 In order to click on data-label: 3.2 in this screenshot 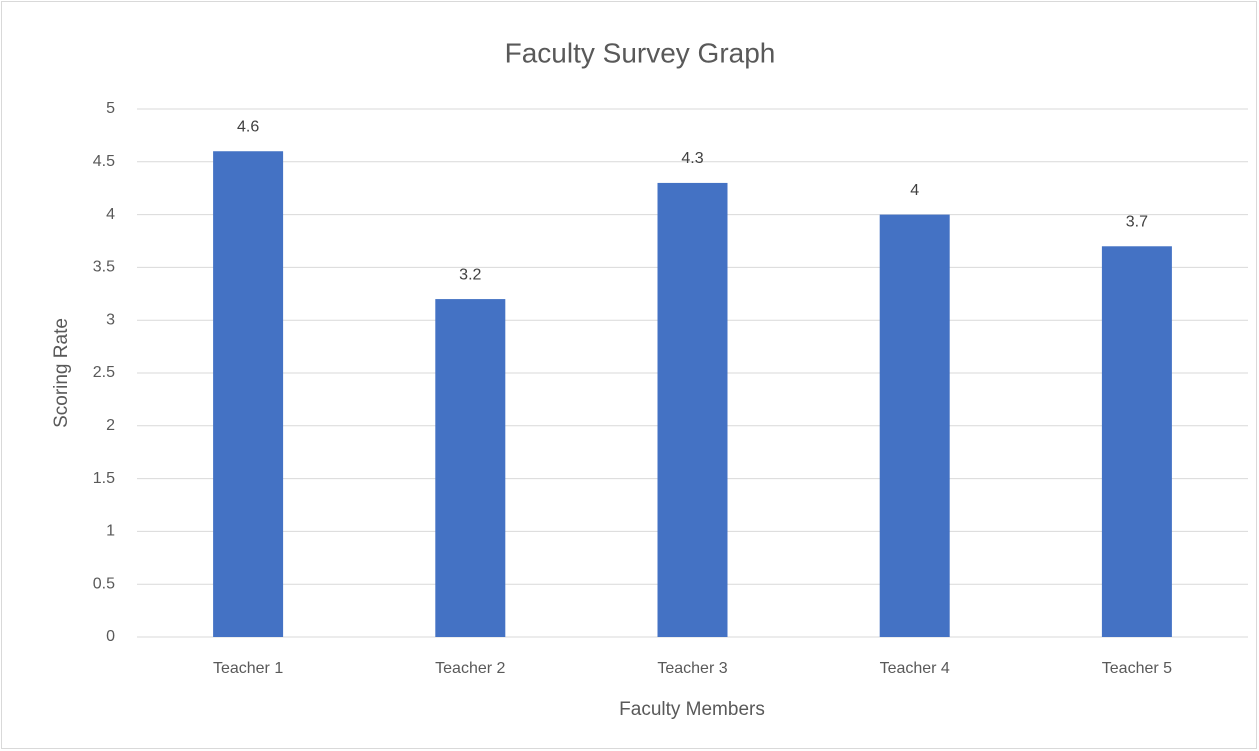, I will do `click(470, 274)`.